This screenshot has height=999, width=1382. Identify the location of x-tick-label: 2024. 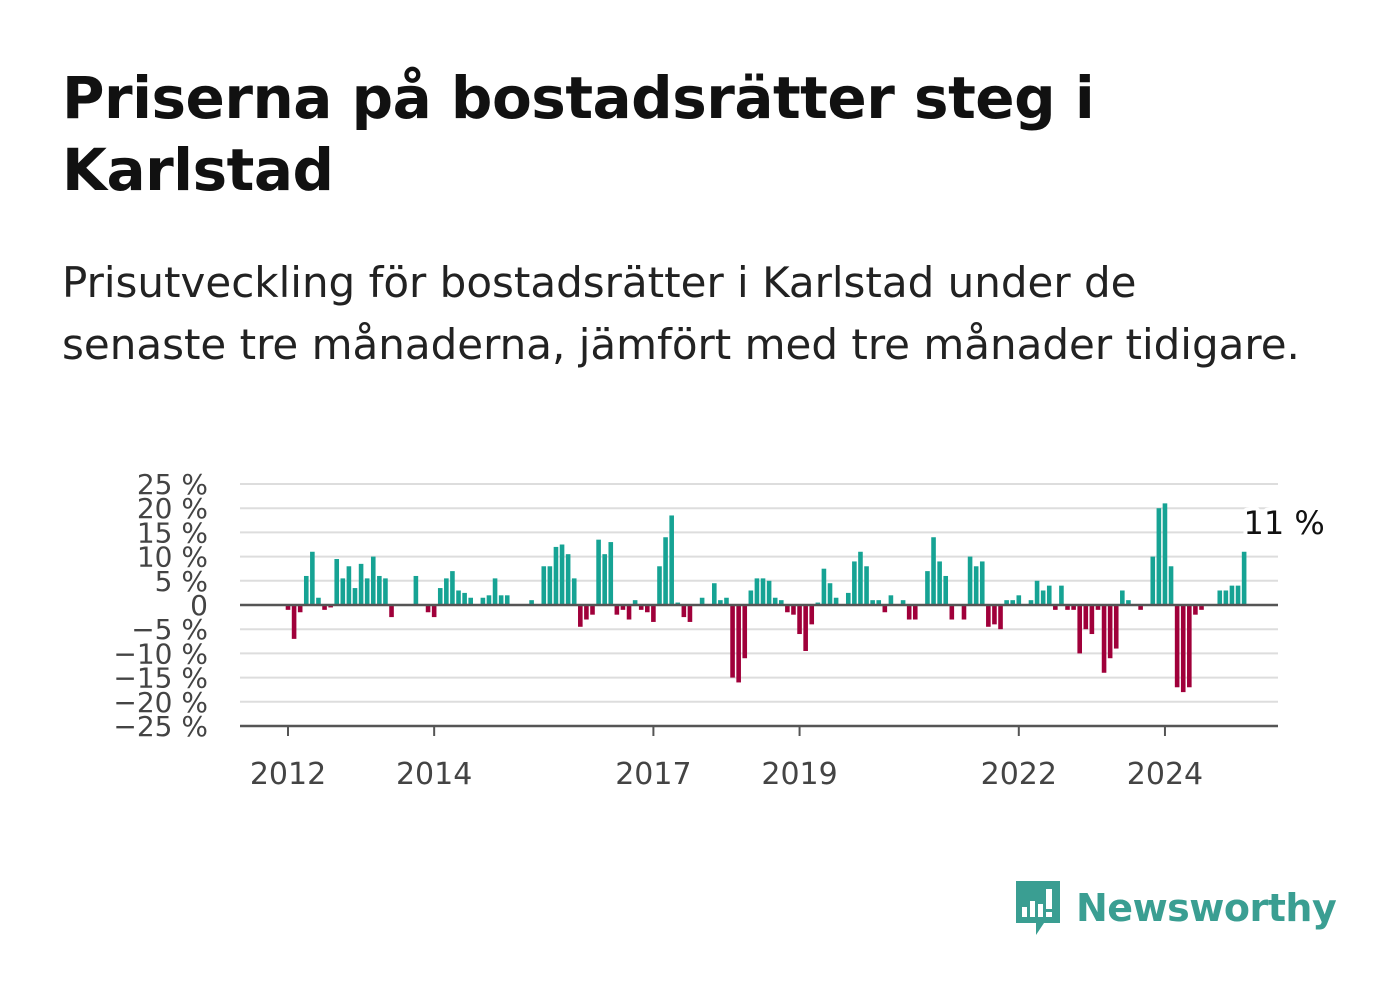
(1165, 774).